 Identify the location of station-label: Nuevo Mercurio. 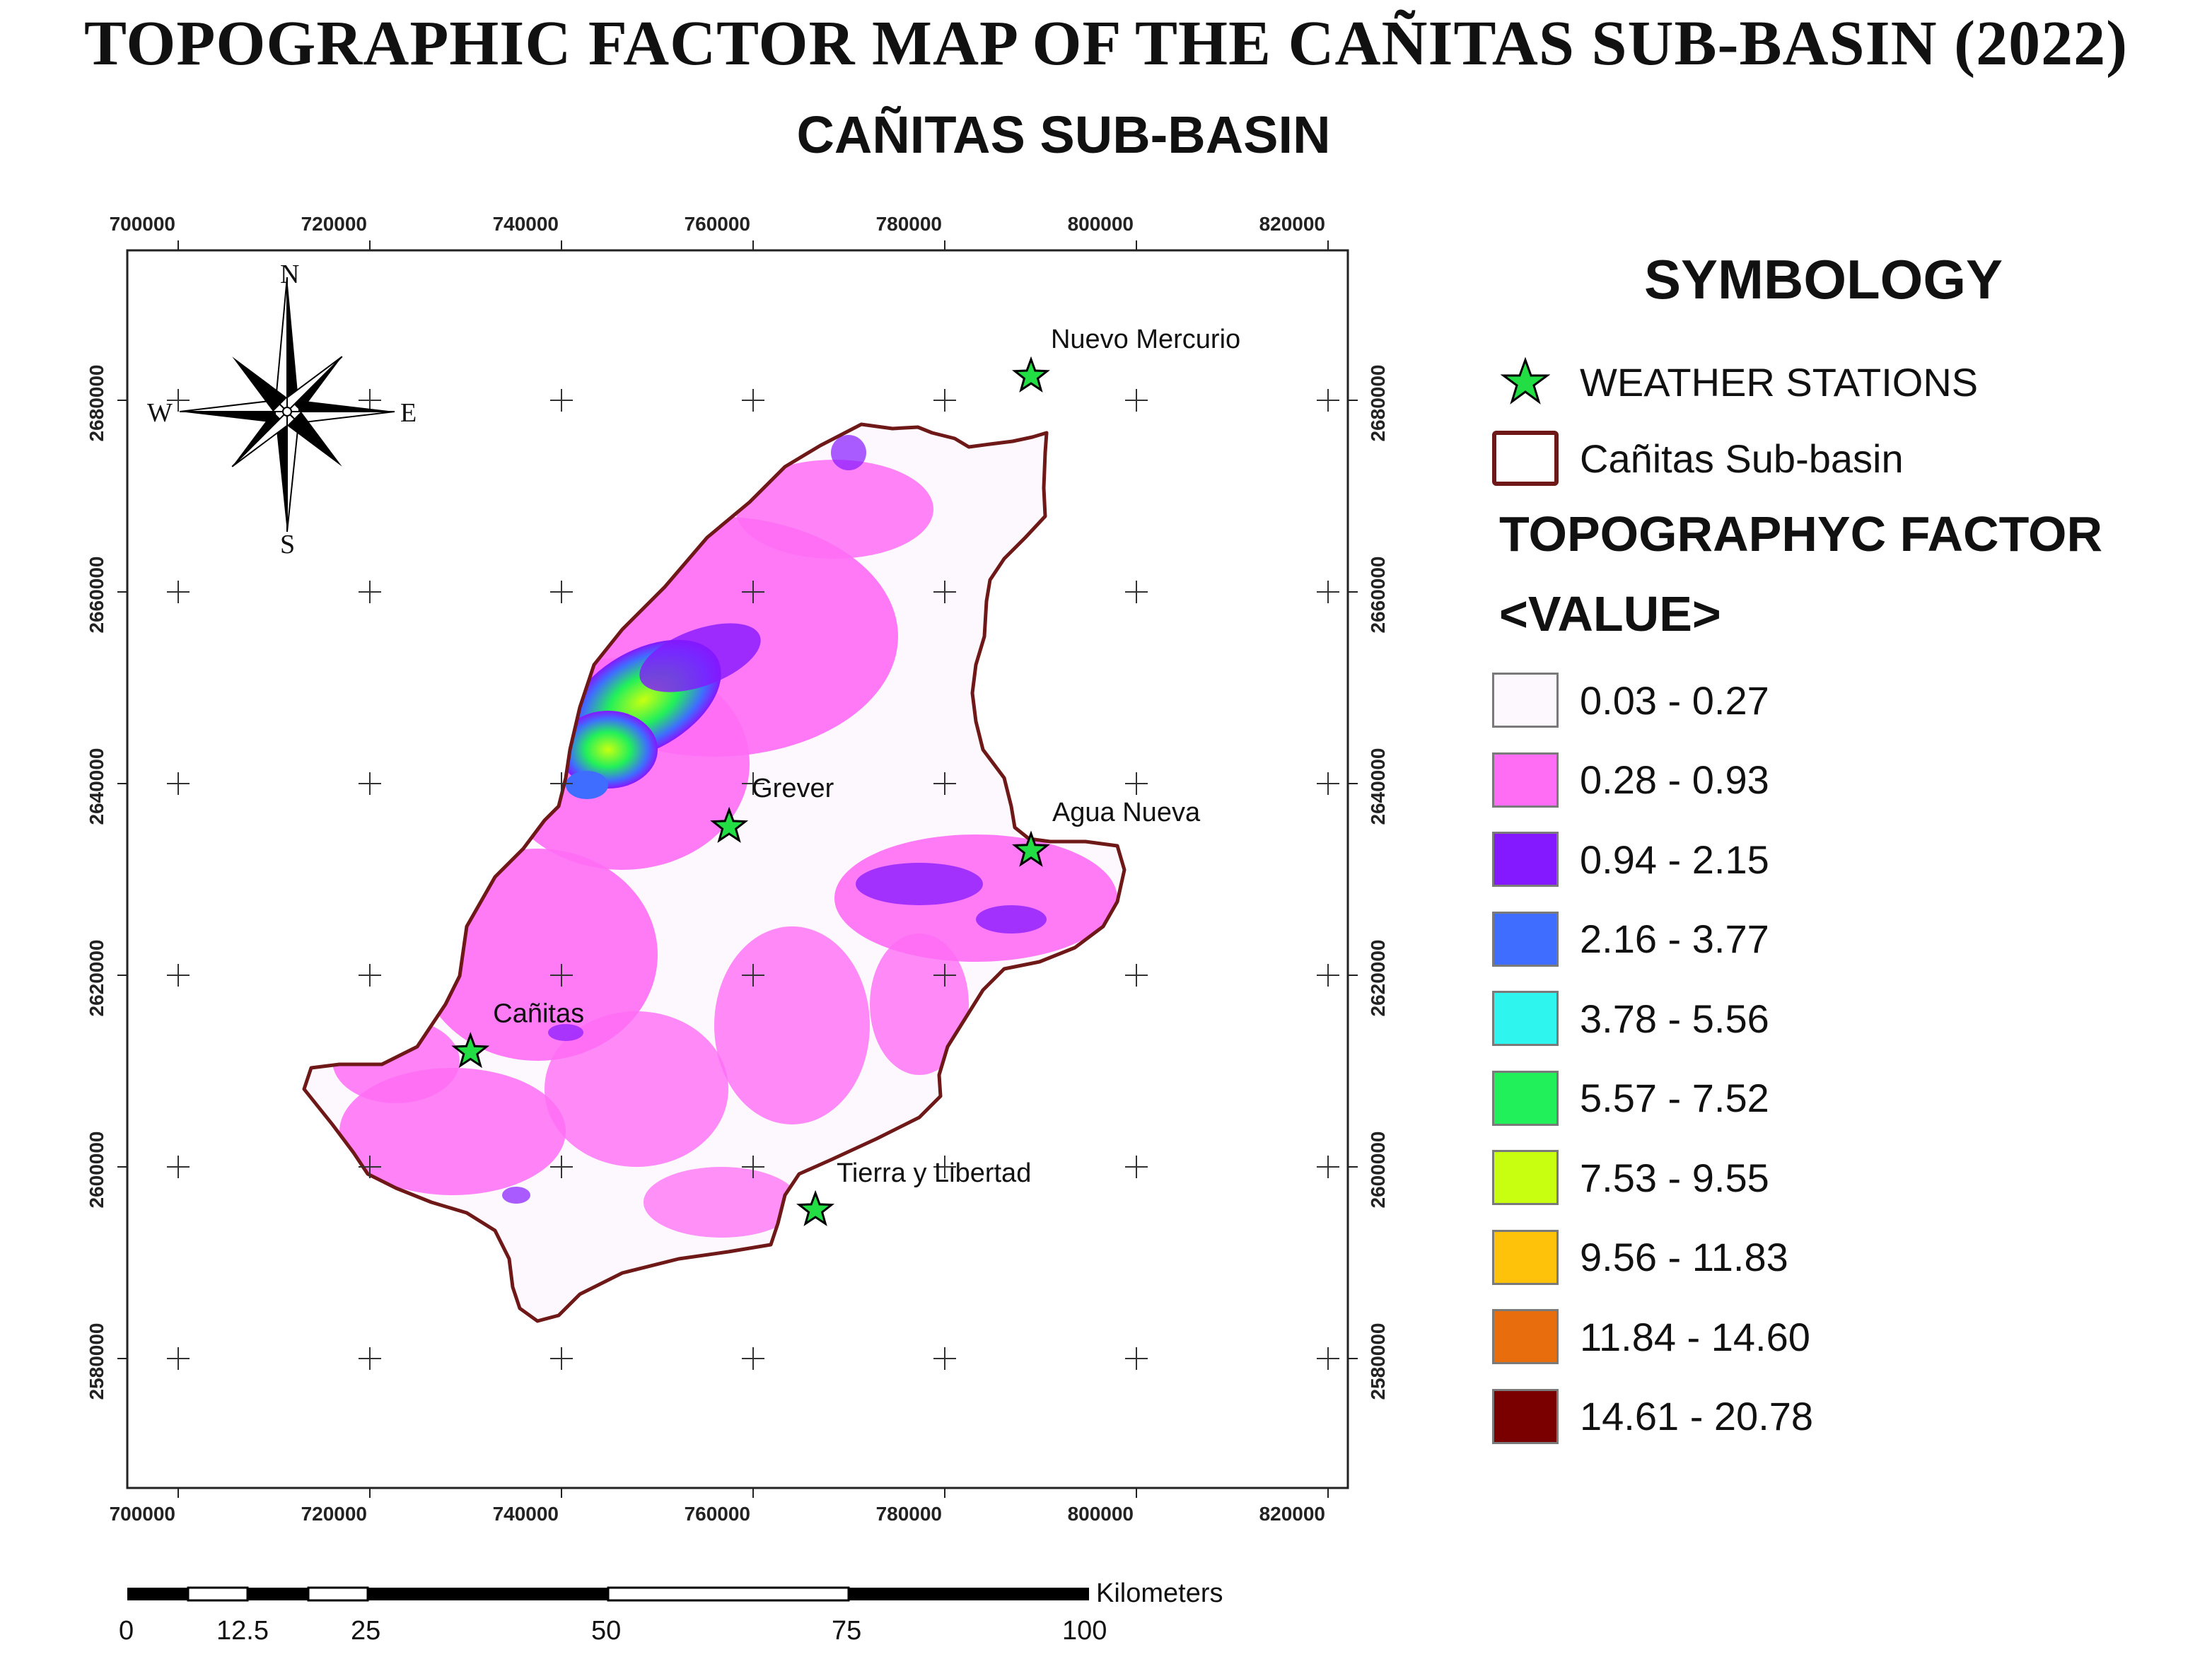
(1145, 340).